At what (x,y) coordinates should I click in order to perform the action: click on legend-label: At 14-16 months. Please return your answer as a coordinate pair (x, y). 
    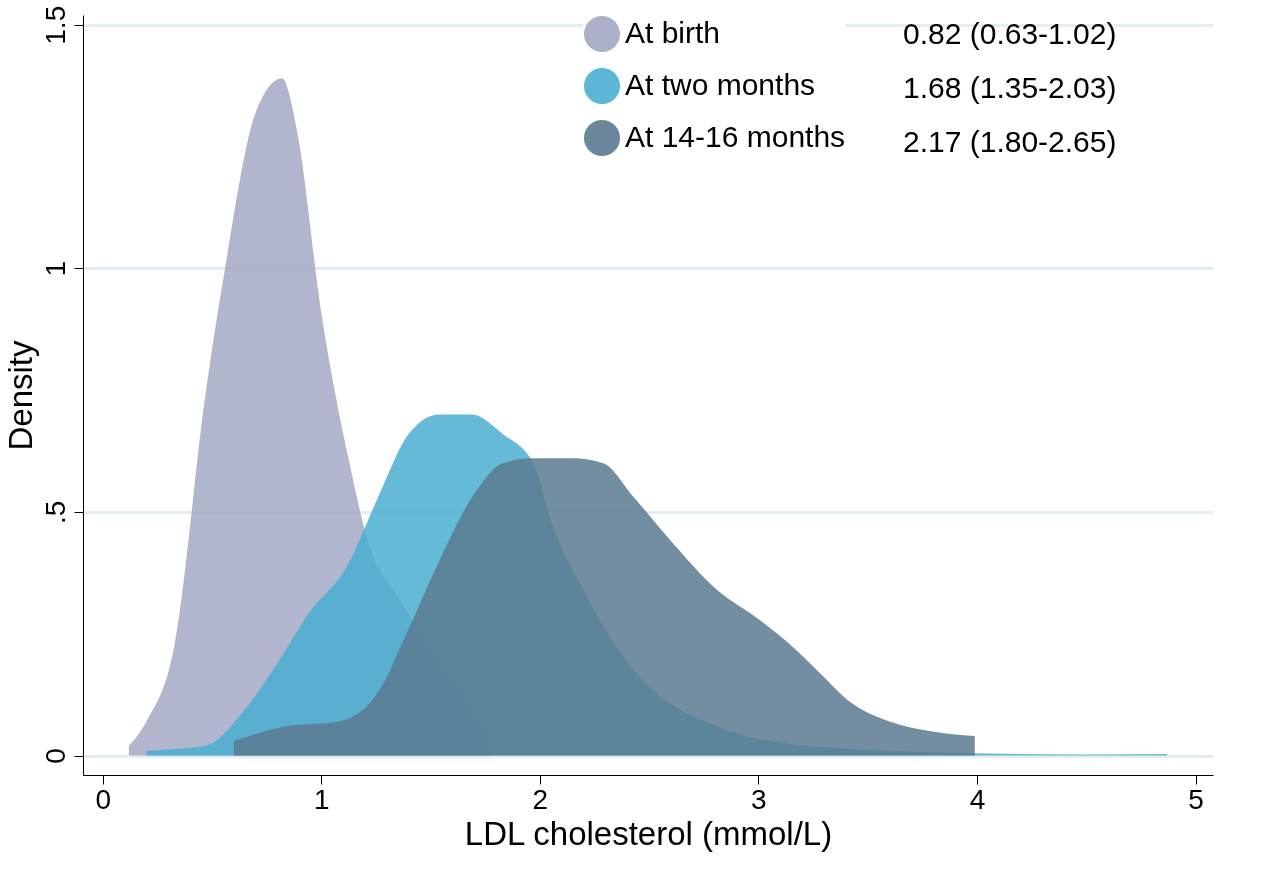
    Looking at the image, I should click on (735, 136).